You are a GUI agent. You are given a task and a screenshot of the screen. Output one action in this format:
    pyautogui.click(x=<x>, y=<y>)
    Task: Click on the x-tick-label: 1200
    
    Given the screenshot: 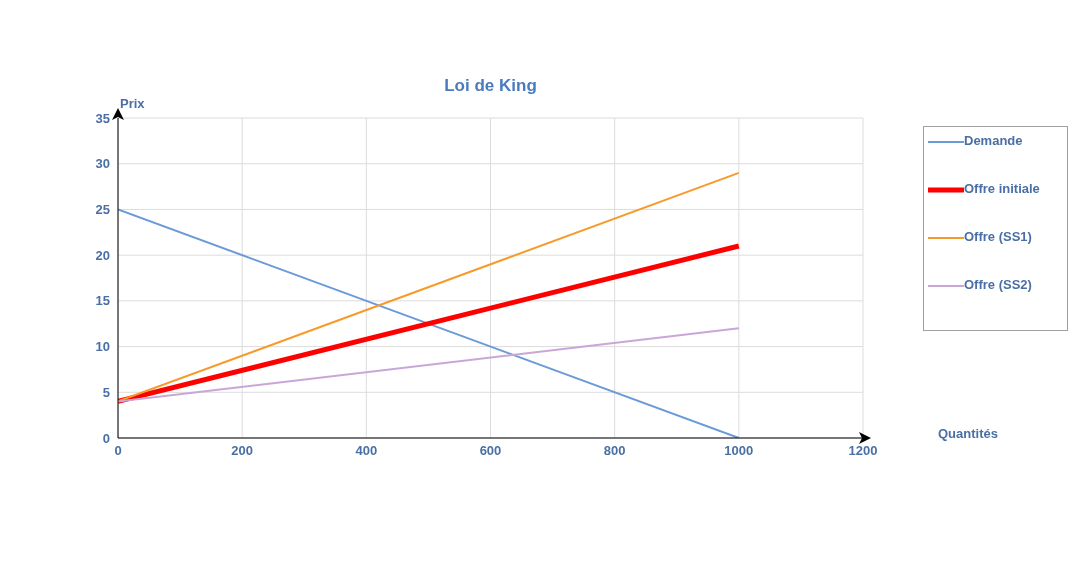 What is the action you would take?
    pyautogui.click(x=863, y=451)
    